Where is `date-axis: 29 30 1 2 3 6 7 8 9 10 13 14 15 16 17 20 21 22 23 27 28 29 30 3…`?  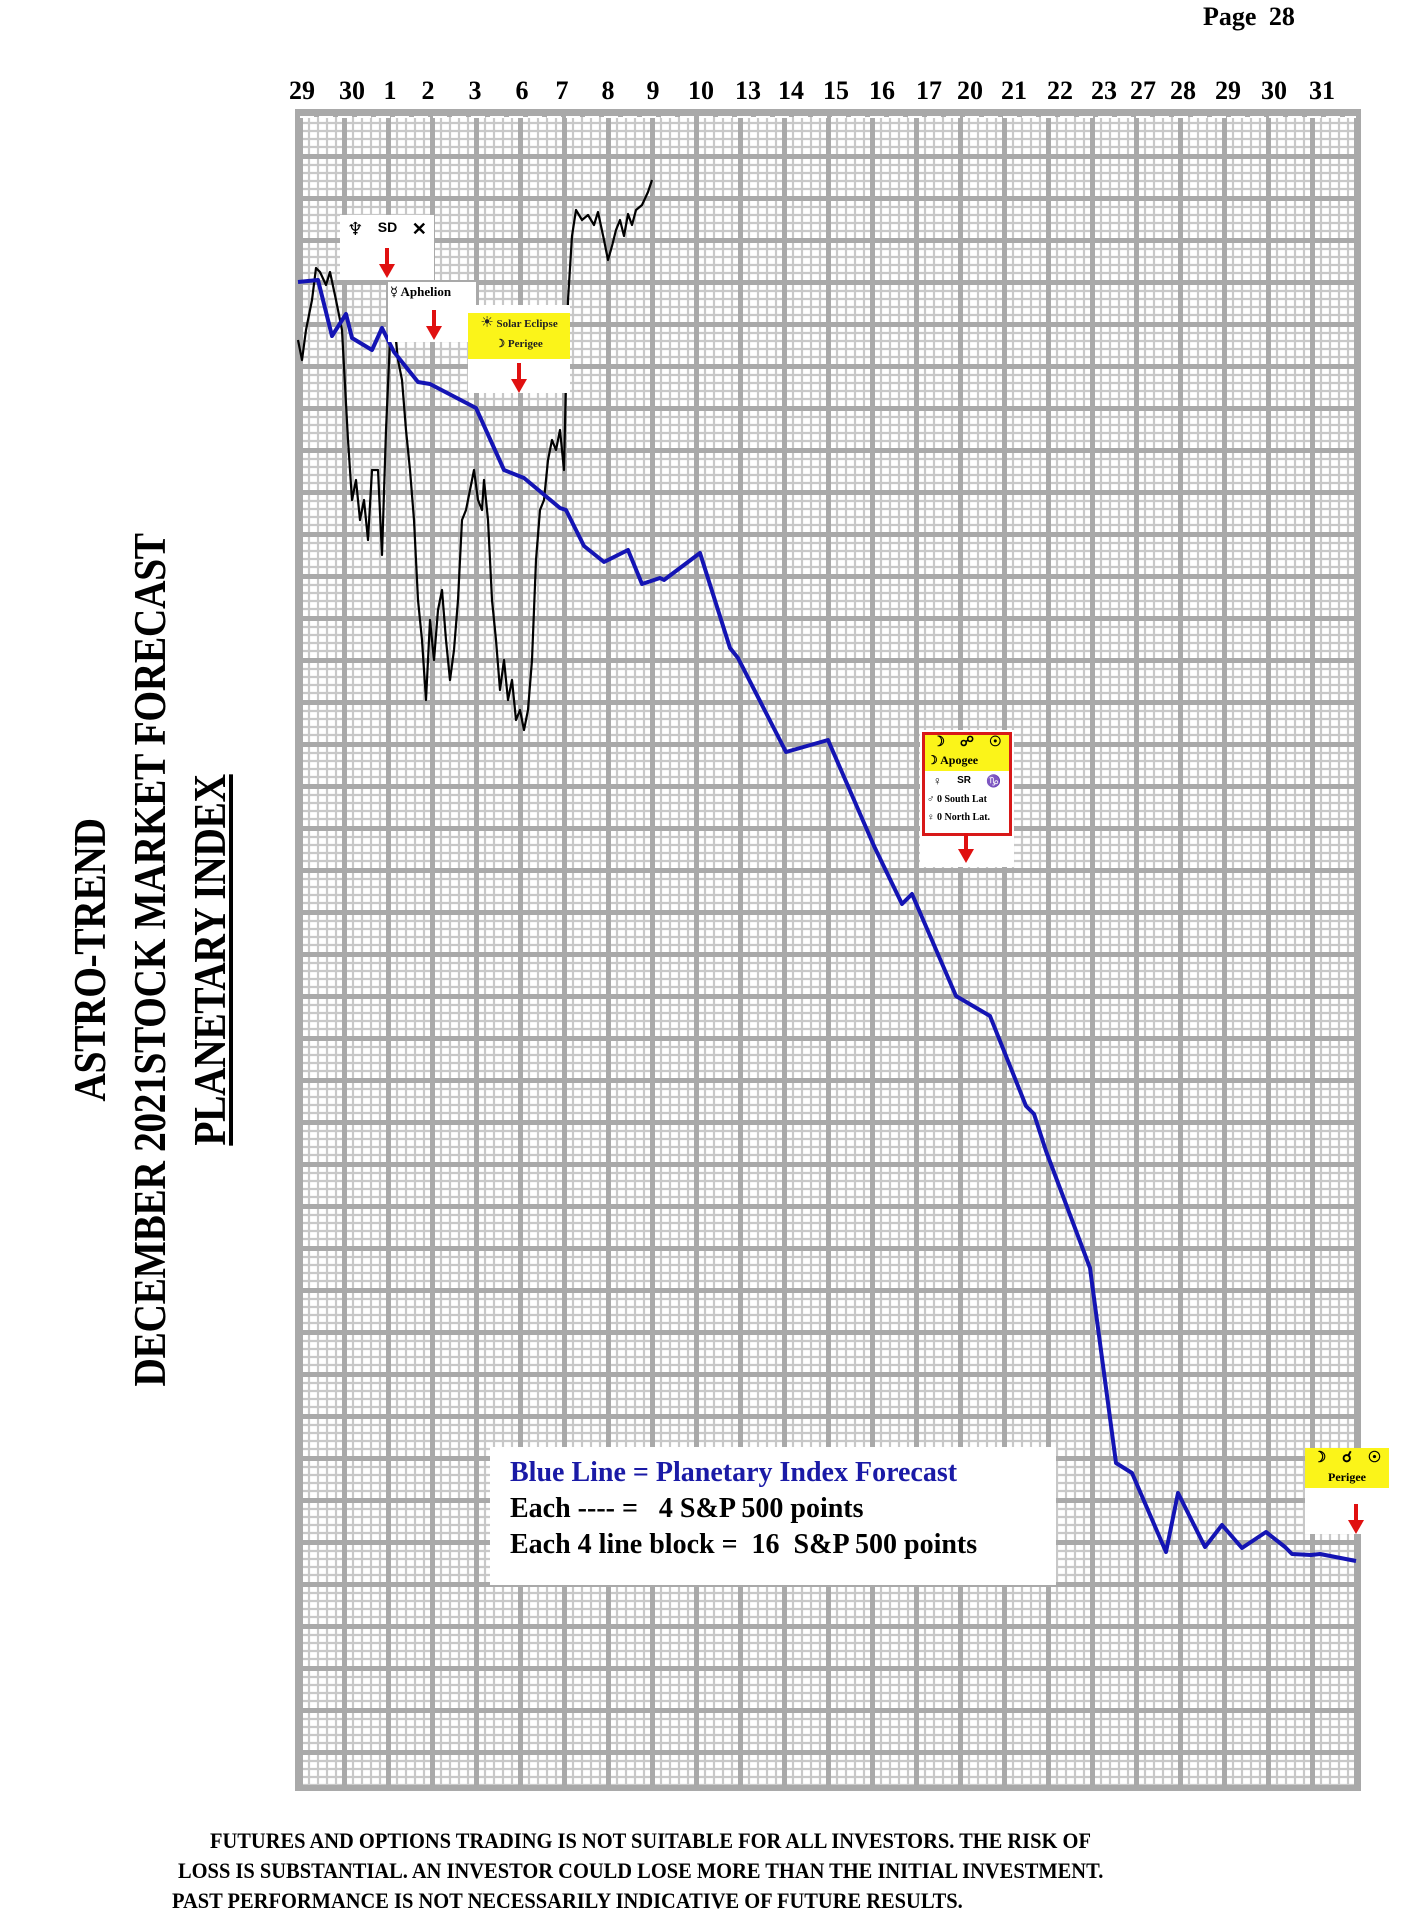 date-axis: 29 30 1 2 3 6 7 8 9 10 13 14 15 16 17 20 21 22 23 27 28 29 30 3… is located at coordinates (704, 93).